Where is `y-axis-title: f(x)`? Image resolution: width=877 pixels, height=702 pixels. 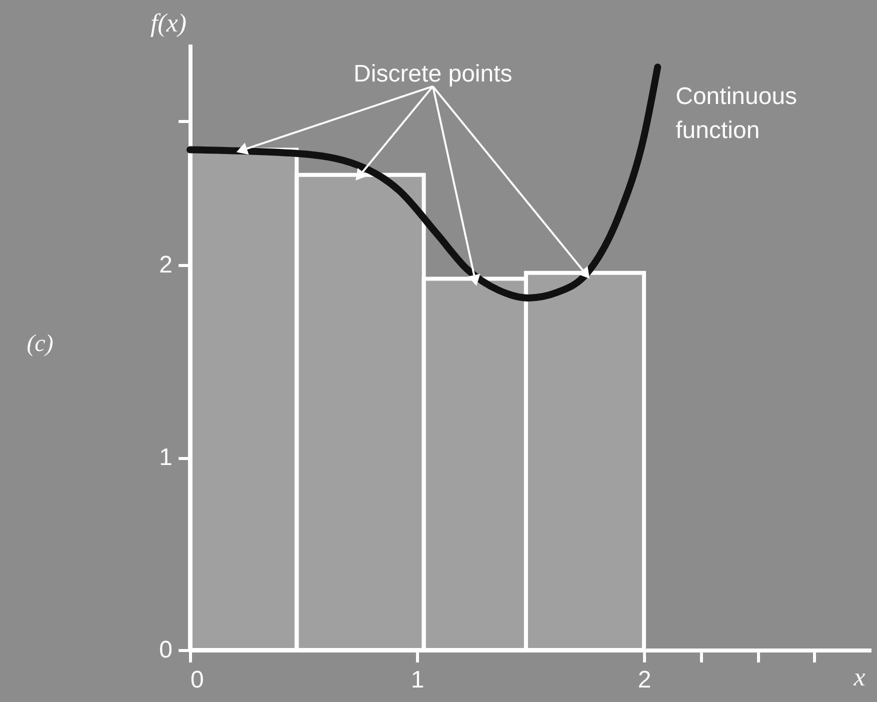
y-axis-title: f(x) is located at coordinates (168, 23).